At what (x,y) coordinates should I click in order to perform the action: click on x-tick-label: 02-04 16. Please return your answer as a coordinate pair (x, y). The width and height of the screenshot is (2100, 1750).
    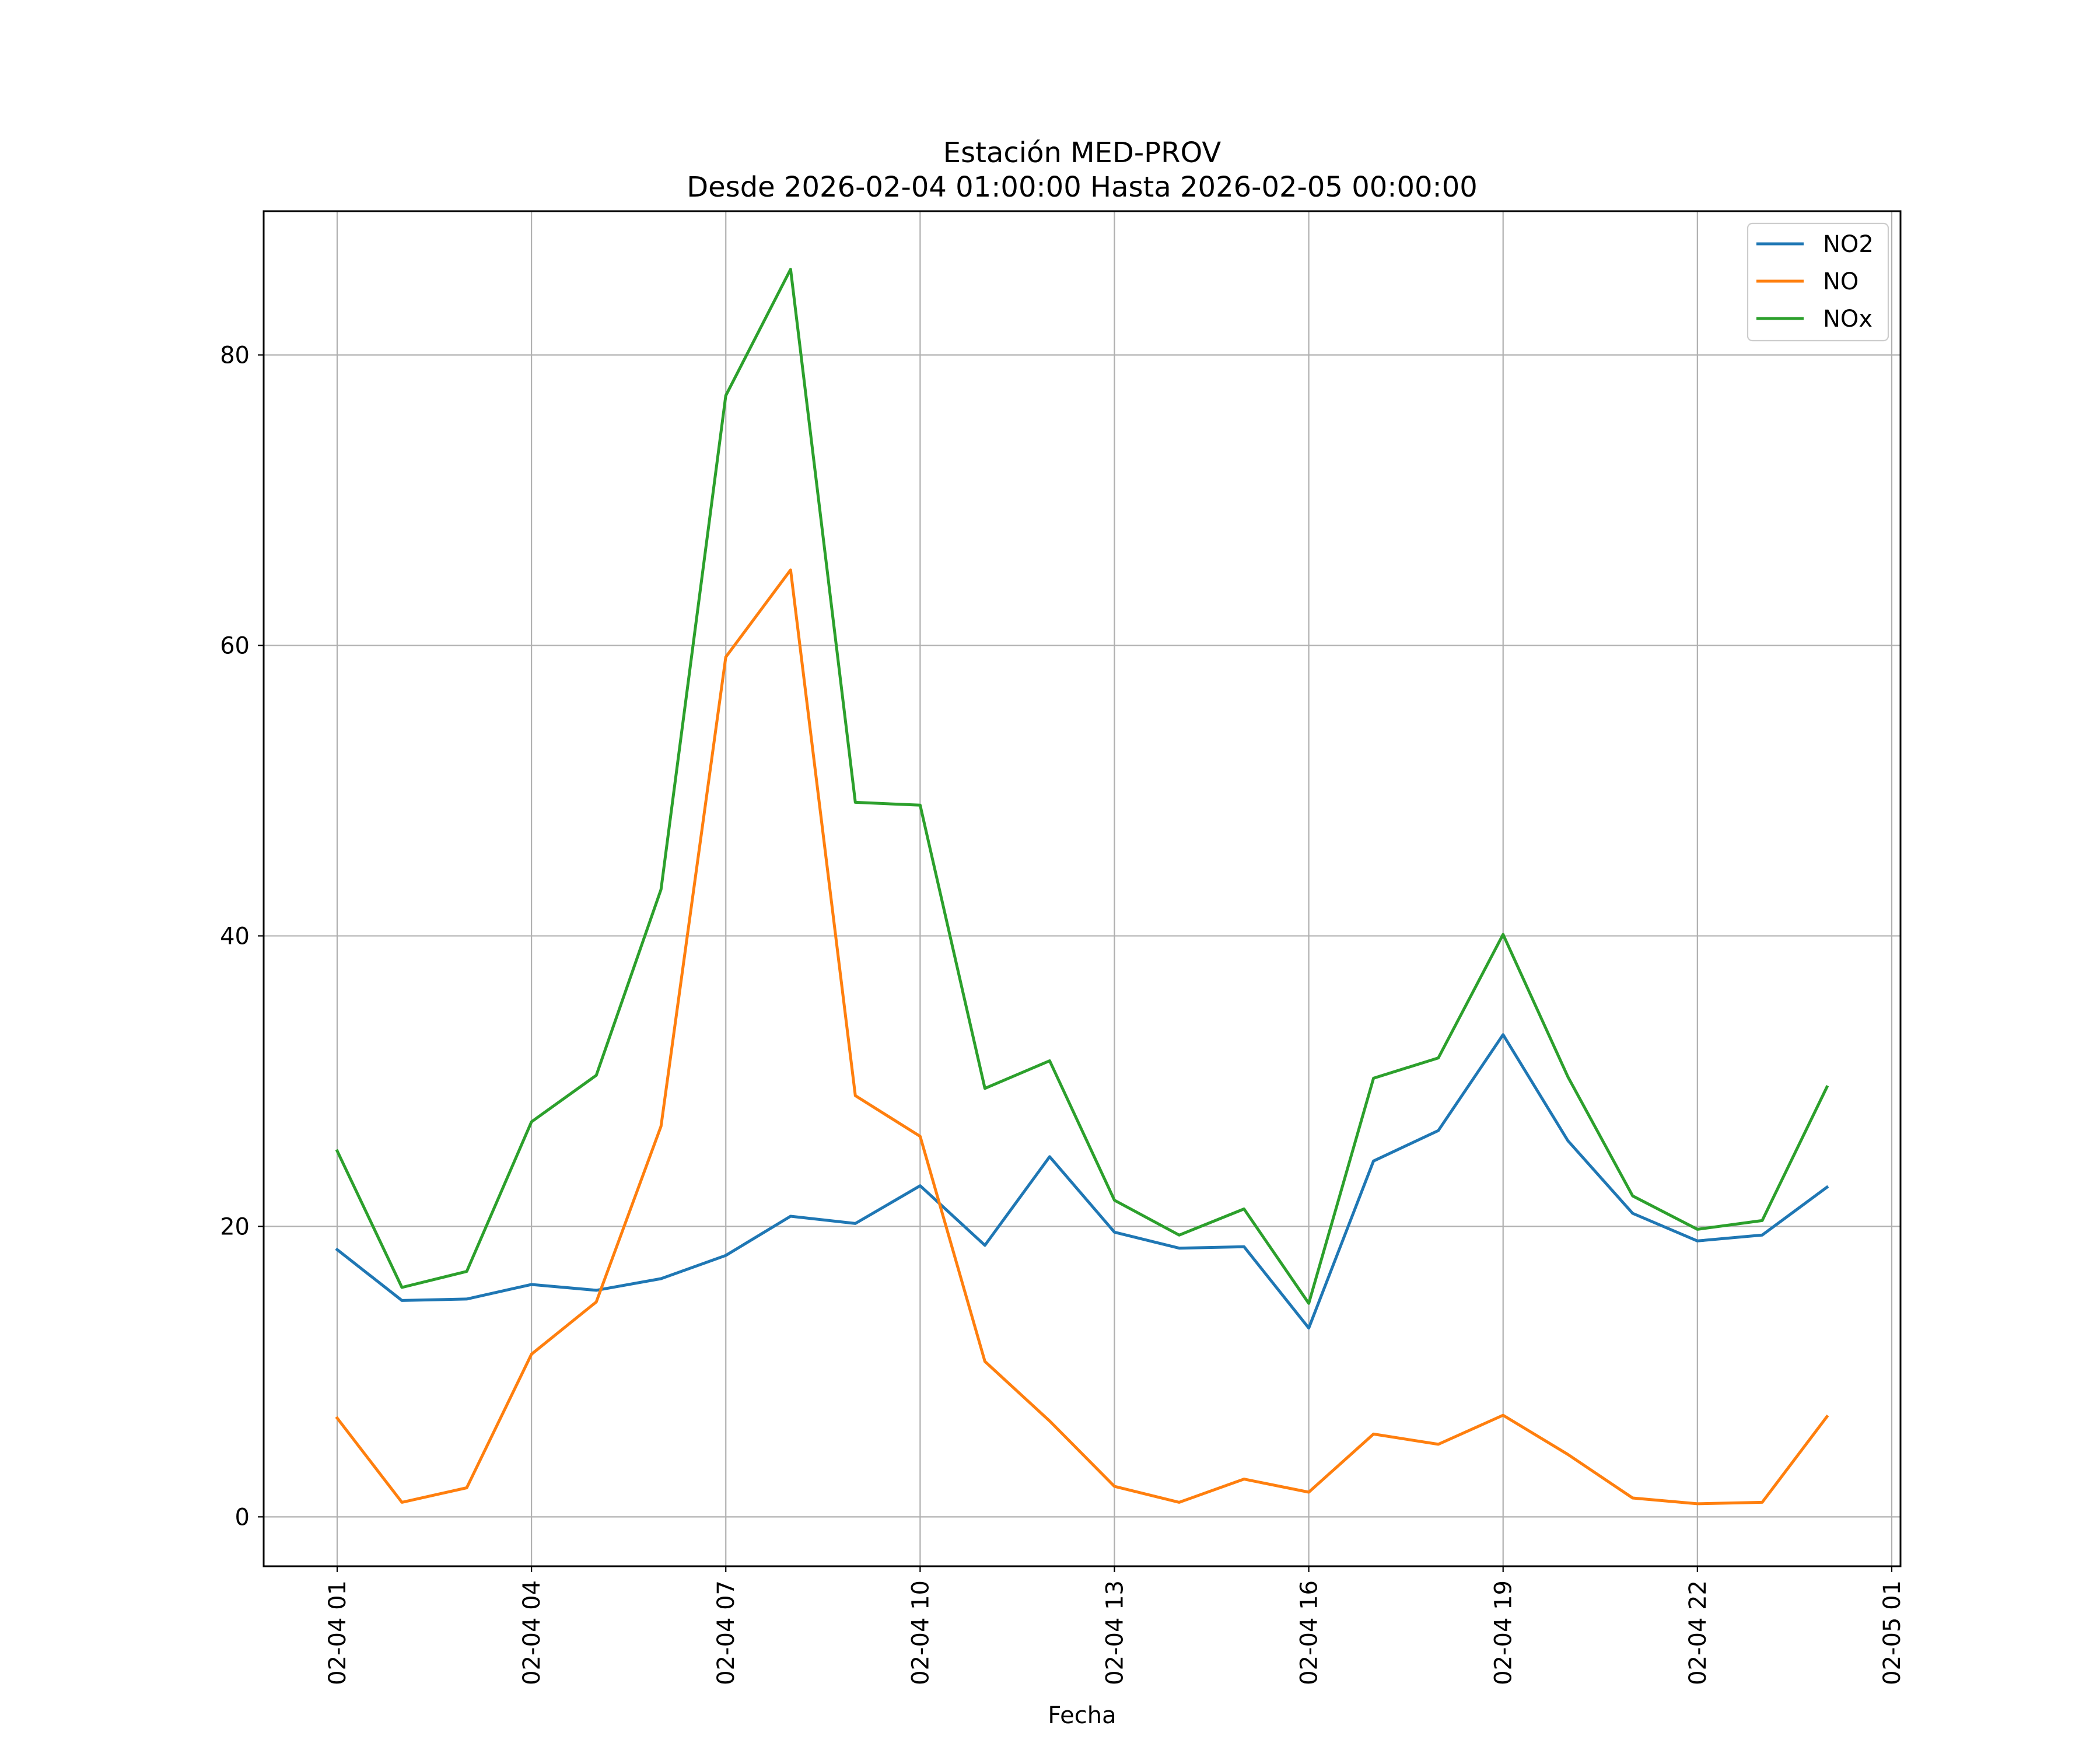
    Looking at the image, I should click on (1309, 1632).